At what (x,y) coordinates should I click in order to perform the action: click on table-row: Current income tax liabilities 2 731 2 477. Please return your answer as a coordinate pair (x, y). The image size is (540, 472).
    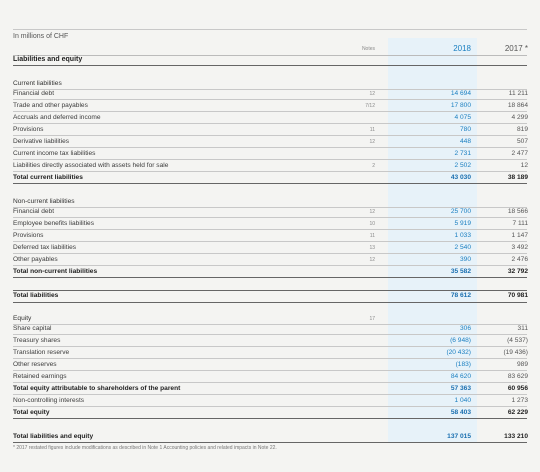
    Looking at the image, I should click on (270, 154).